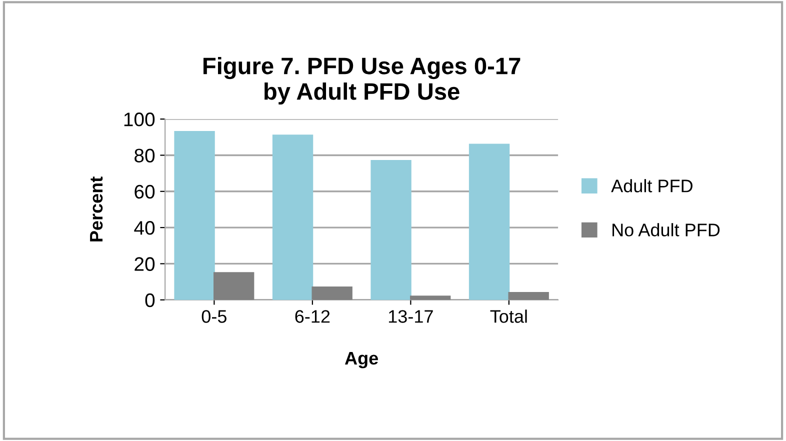 The width and height of the screenshot is (786, 441). I want to click on y-tick-label: 60, so click(144, 191).